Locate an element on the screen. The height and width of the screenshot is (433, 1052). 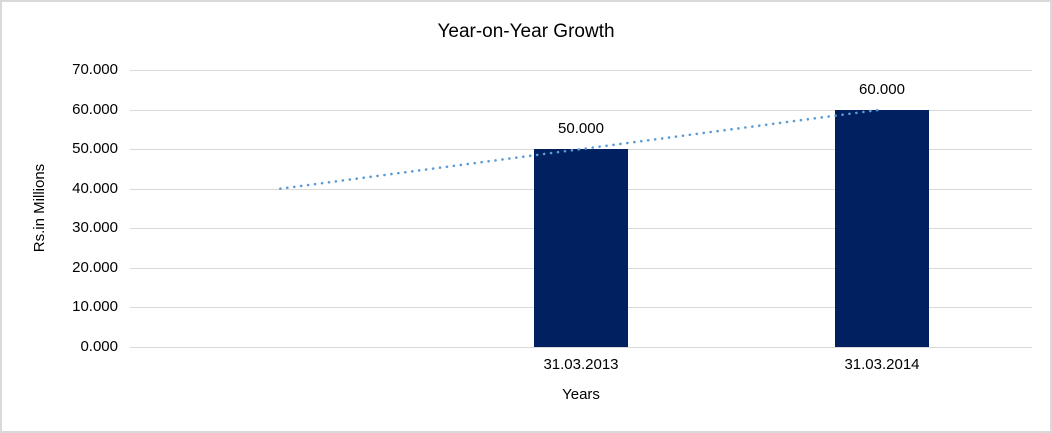
chart-title: Year-on-Year Growth is located at coordinates (526, 31).